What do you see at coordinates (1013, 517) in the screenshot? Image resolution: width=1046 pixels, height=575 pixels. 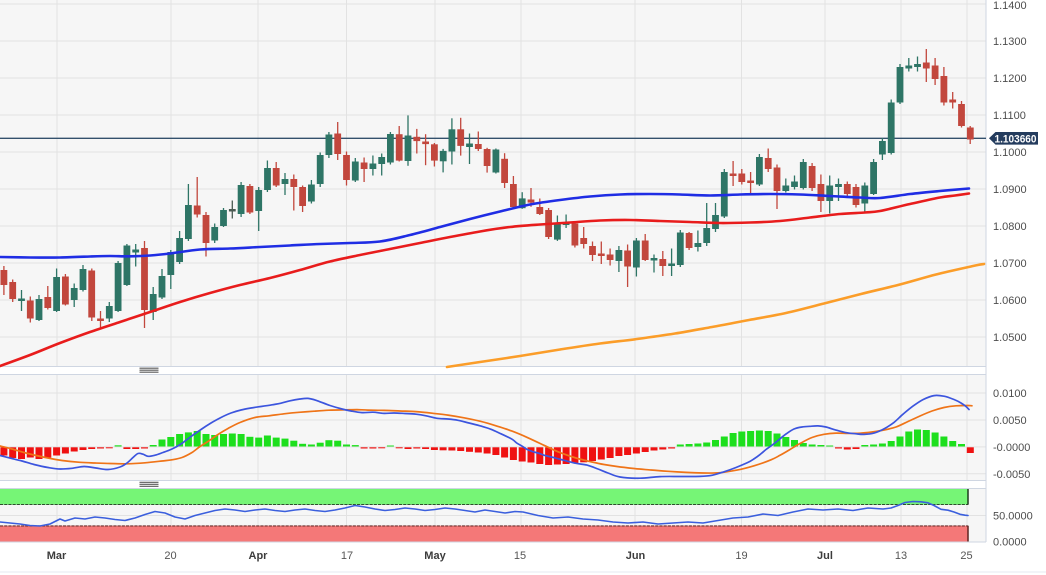 I see `svg-text: 50.0000` at bounding box center [1013, 517].